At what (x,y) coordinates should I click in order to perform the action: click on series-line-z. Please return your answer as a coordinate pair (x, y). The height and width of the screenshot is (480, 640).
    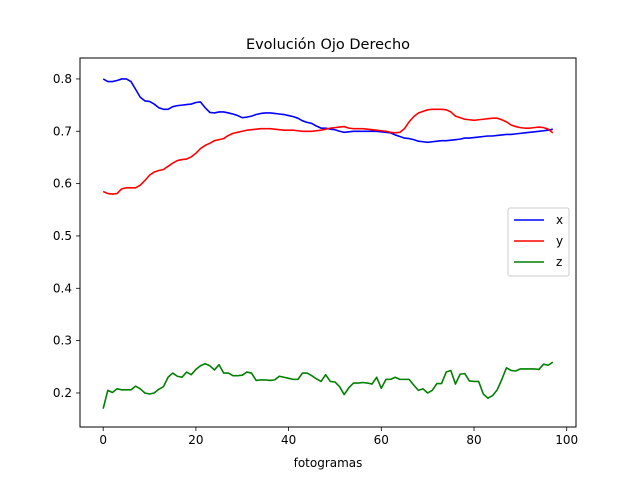
    Looking at the image, I should click on (328, 385).